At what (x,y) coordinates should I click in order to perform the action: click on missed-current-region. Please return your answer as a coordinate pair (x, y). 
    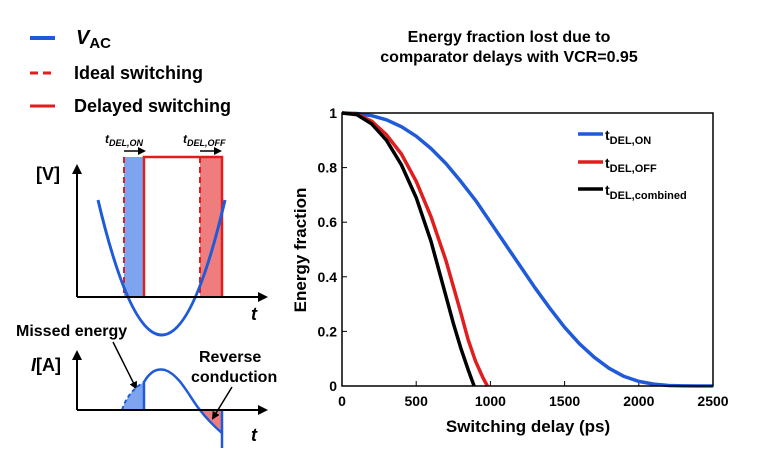
    Looking at the image, I should click on (133, 396).